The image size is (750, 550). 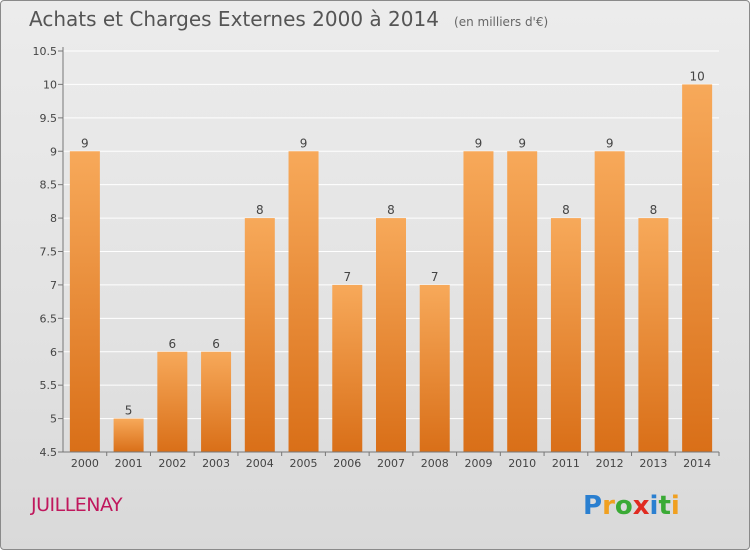 What do you see at coordinates (522, 463) in the screenshot?
I see `x-tick-label: 2010` at bounding box center [522, 463].